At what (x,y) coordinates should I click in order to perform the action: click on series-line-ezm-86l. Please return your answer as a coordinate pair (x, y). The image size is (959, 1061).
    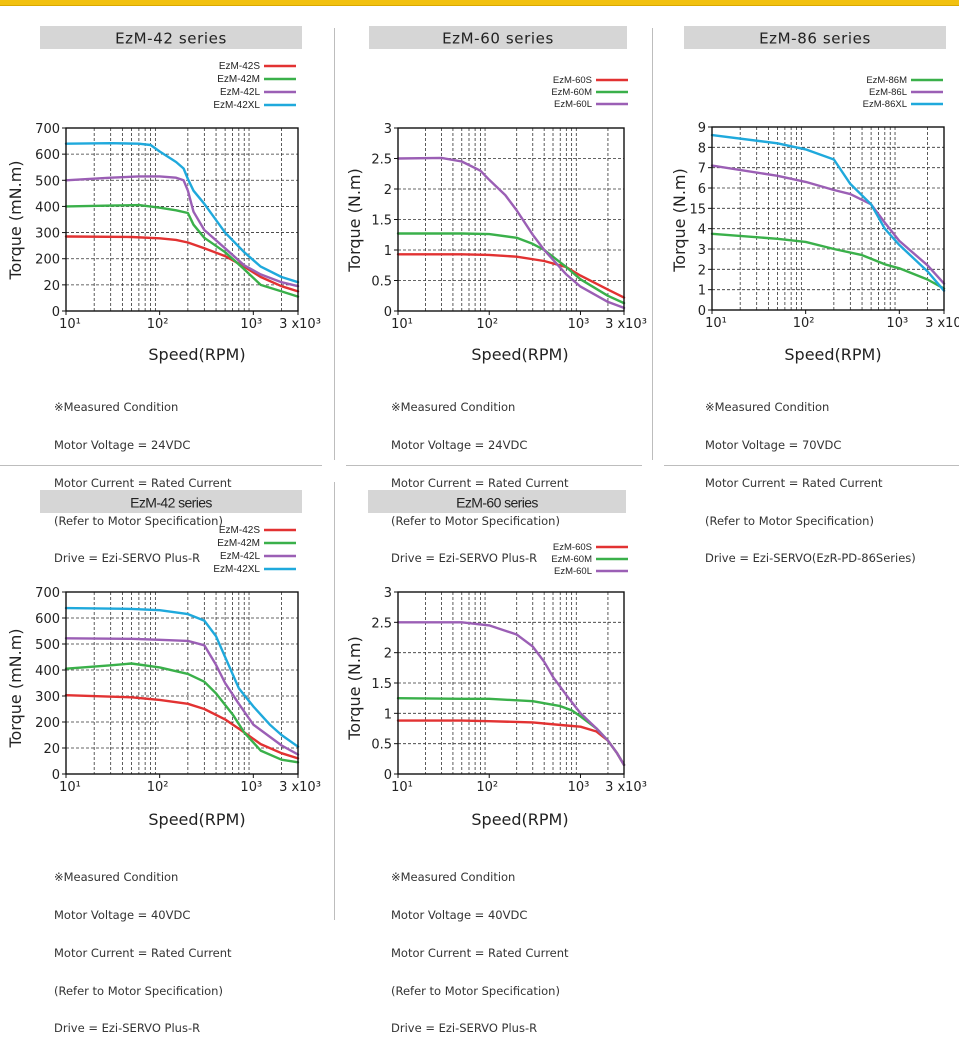
    Looking at the image, I should click on (828, 224).